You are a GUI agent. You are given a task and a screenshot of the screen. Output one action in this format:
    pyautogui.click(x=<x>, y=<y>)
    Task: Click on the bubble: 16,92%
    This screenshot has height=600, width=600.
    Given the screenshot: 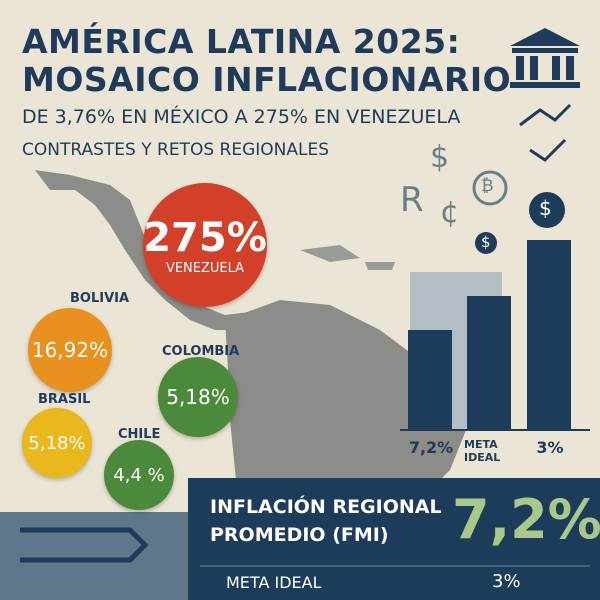 What is the action you would take?
    pyautogui.click(x=70, y=350)
    